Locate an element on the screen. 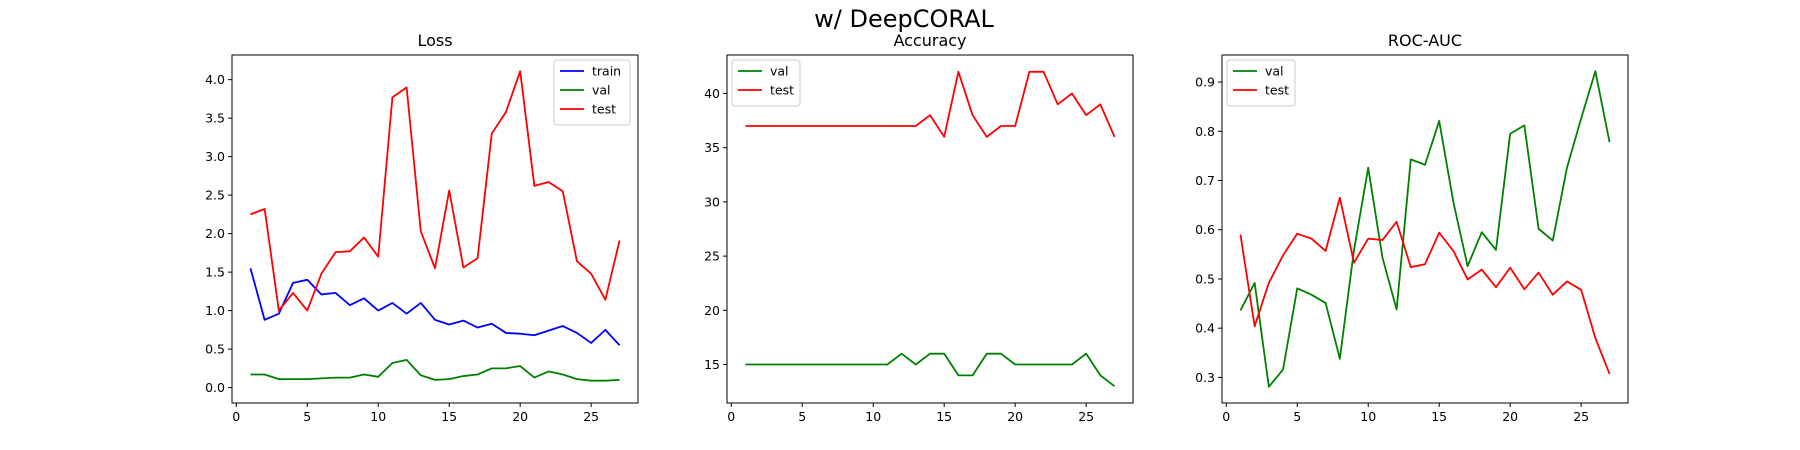  y-tick-label: 0.4 is located at coordinates (1205, 328).